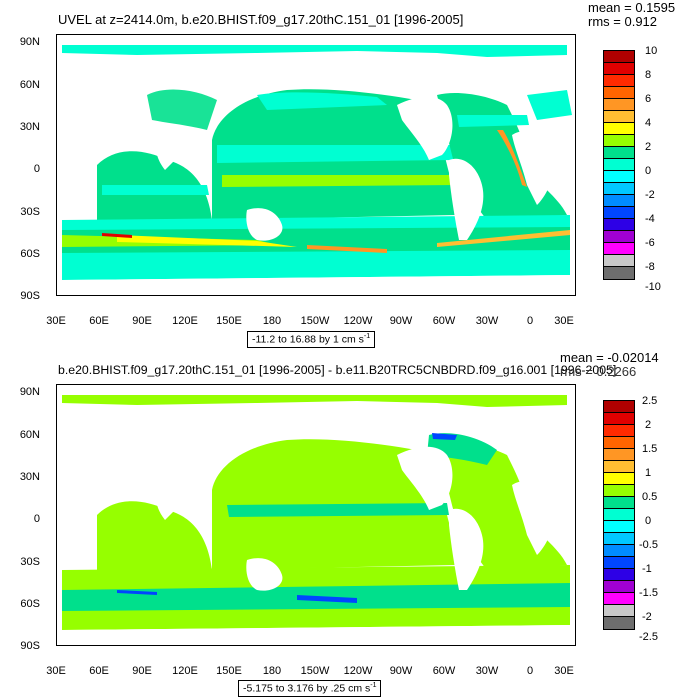  What do you see at coordinates (315, 671) in the screenshot?
I see `panel2-lon-150w: 150W` at bounding box center [315, 671].